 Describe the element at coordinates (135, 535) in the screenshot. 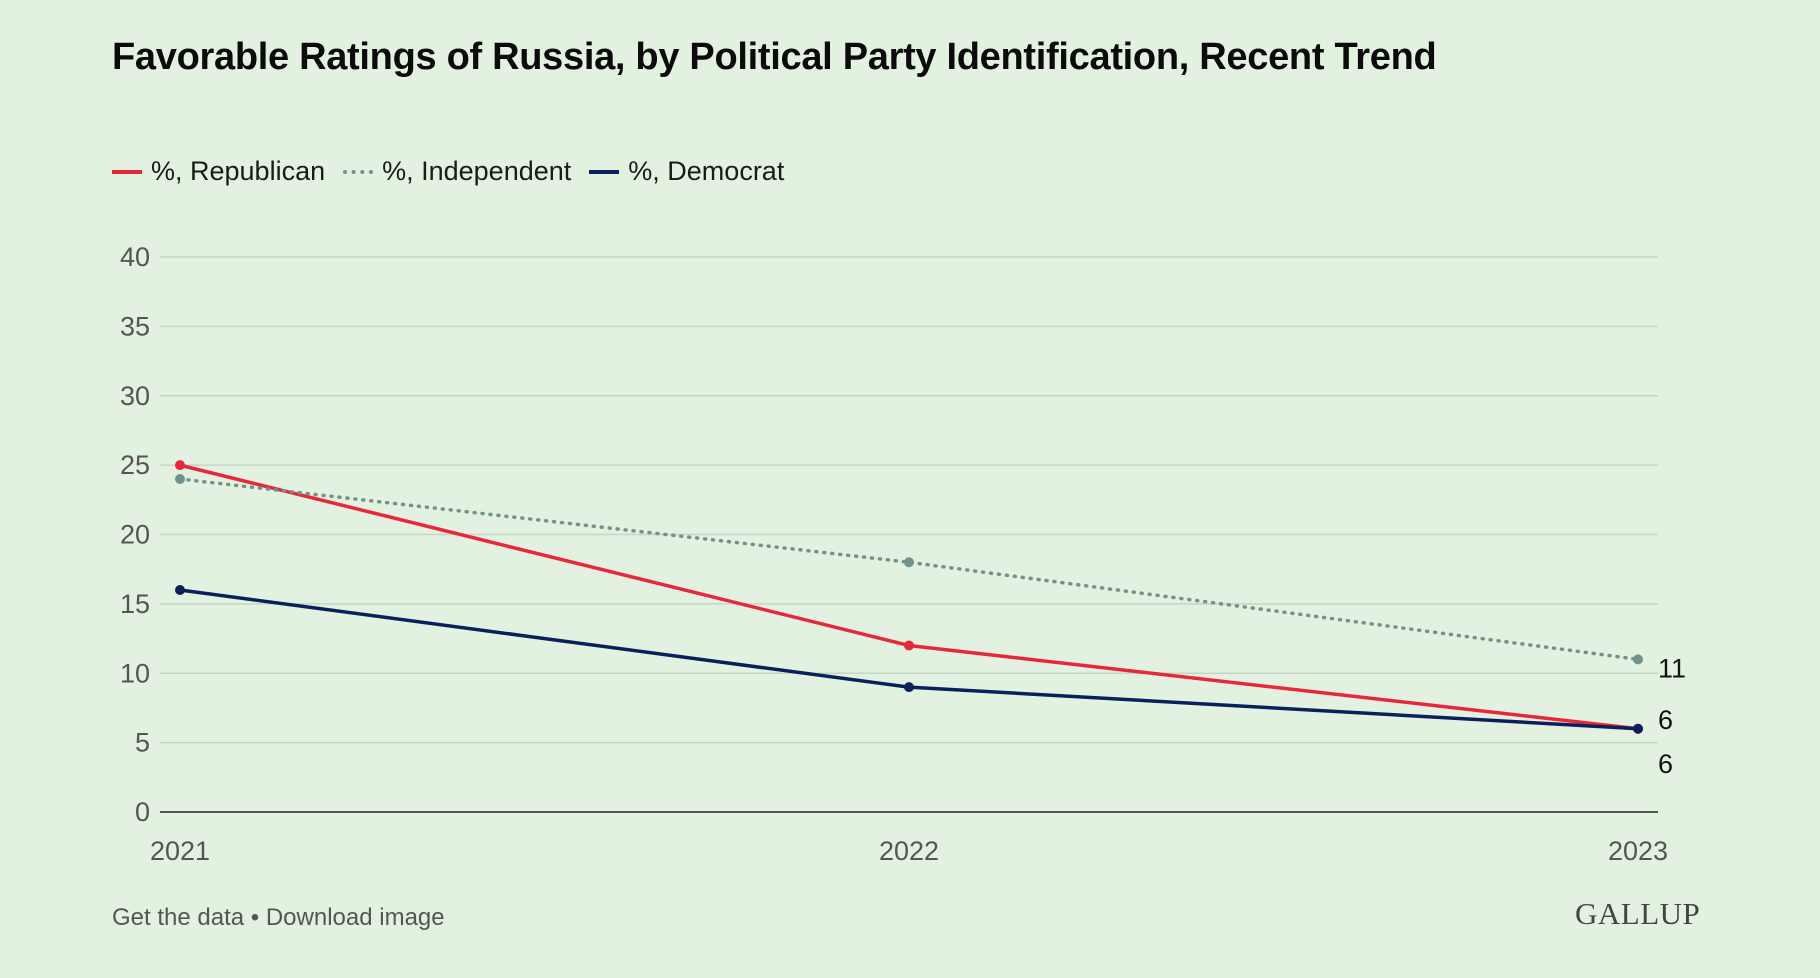

I see `y-tick-label-20: 20` at that location.